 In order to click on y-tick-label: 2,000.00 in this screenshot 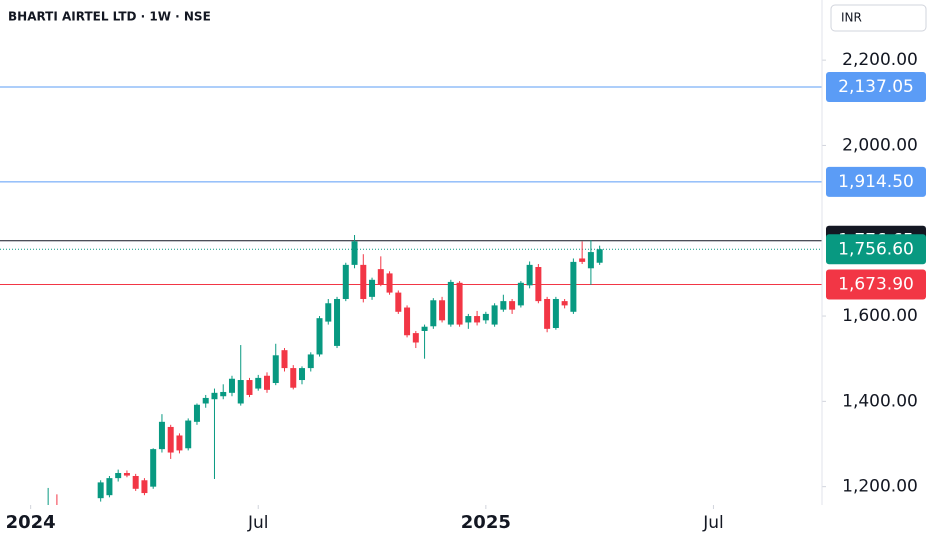, I will do `click(880, 145)`.